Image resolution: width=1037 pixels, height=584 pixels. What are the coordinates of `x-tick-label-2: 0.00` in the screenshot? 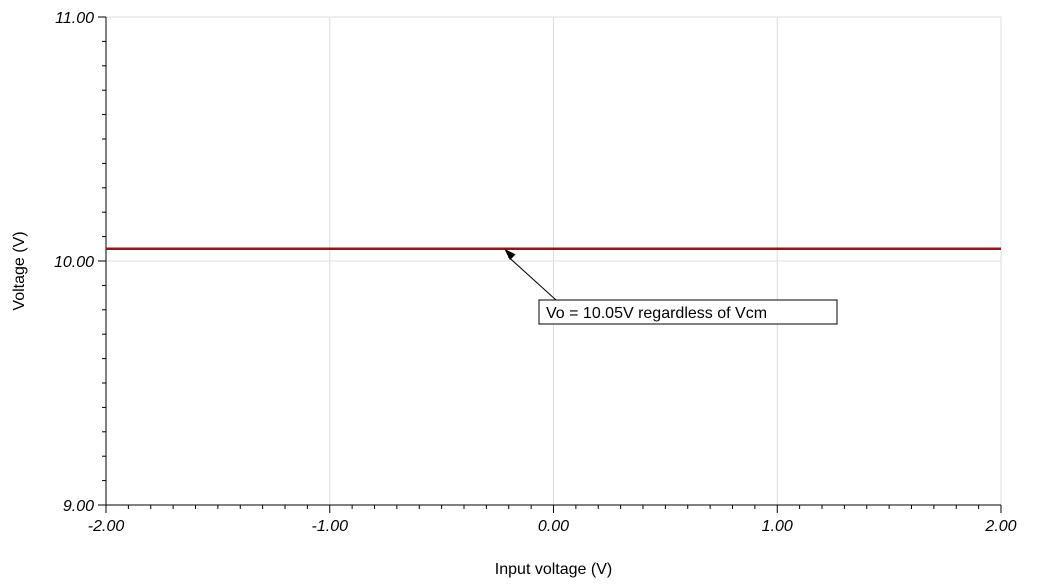 It's located at (553, 526).